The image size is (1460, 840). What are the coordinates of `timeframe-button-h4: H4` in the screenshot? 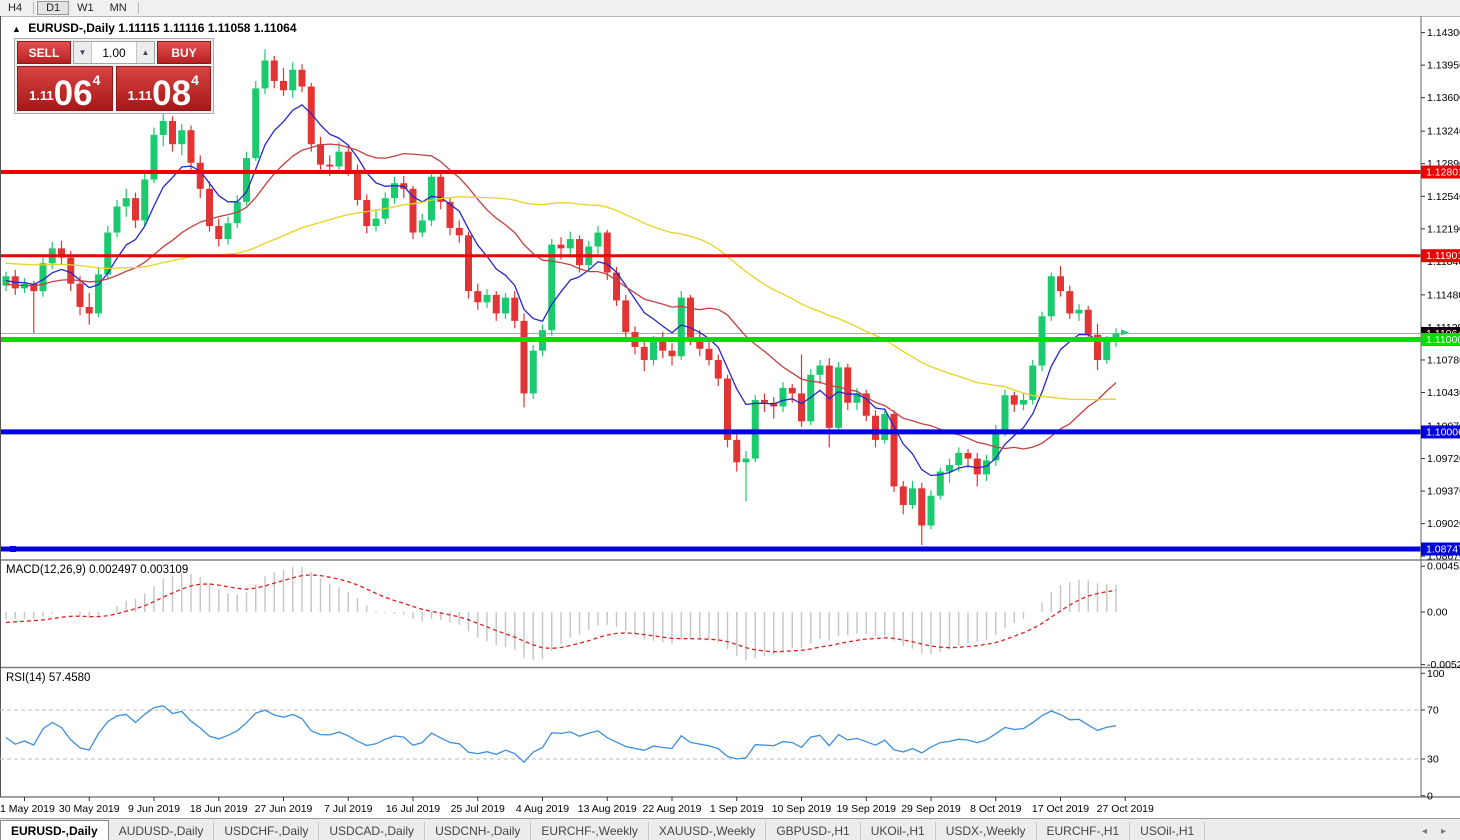 It's located at (15, 8).